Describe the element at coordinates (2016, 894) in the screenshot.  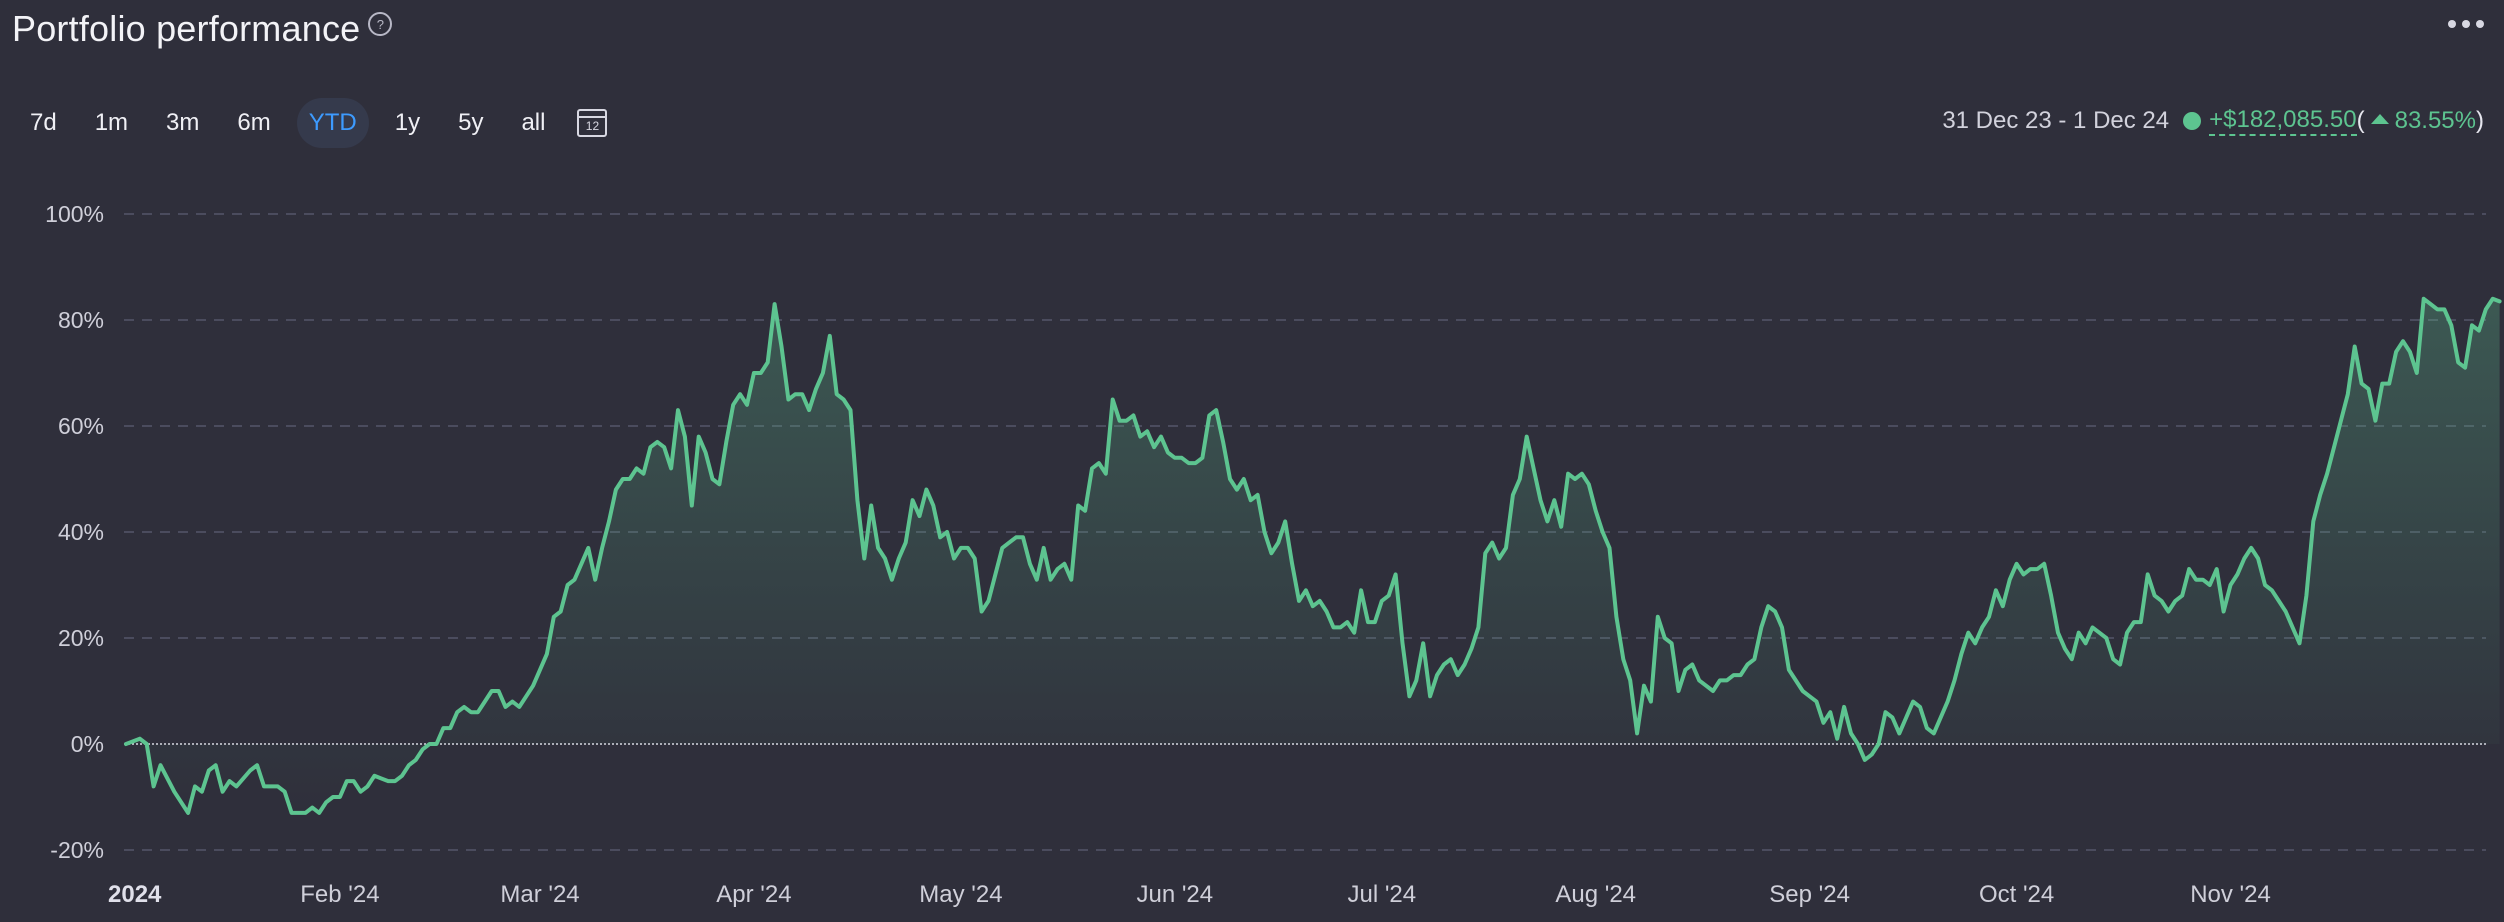
I see `x-tick-label: Oct '24` at that location.